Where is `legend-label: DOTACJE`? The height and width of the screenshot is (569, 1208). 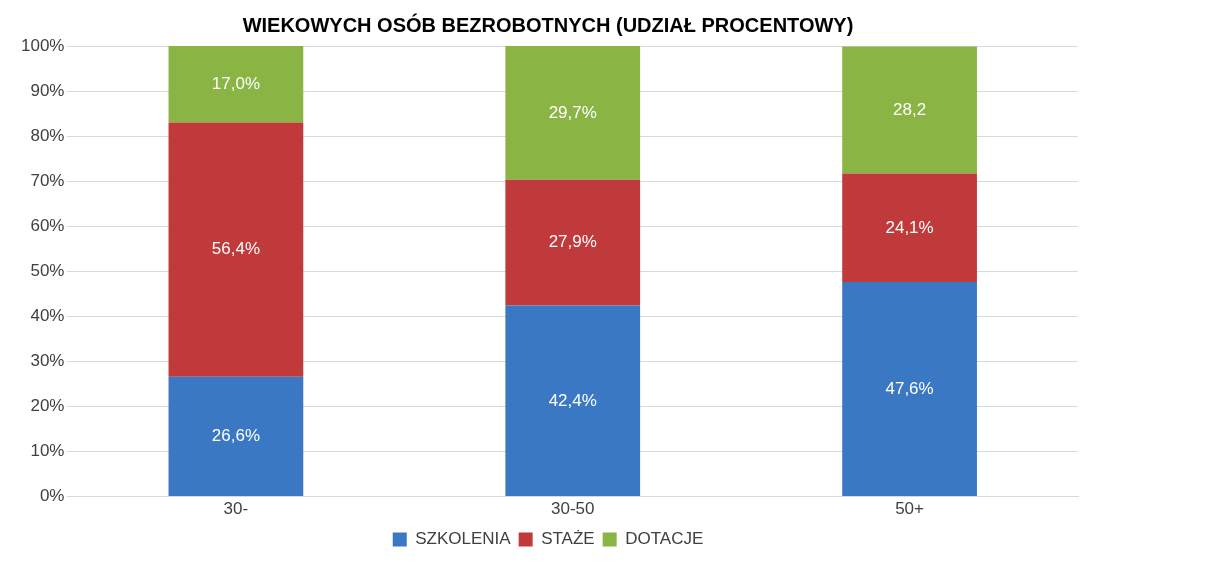 legend-label: DOTACJE is located at coordinates (664, 539).